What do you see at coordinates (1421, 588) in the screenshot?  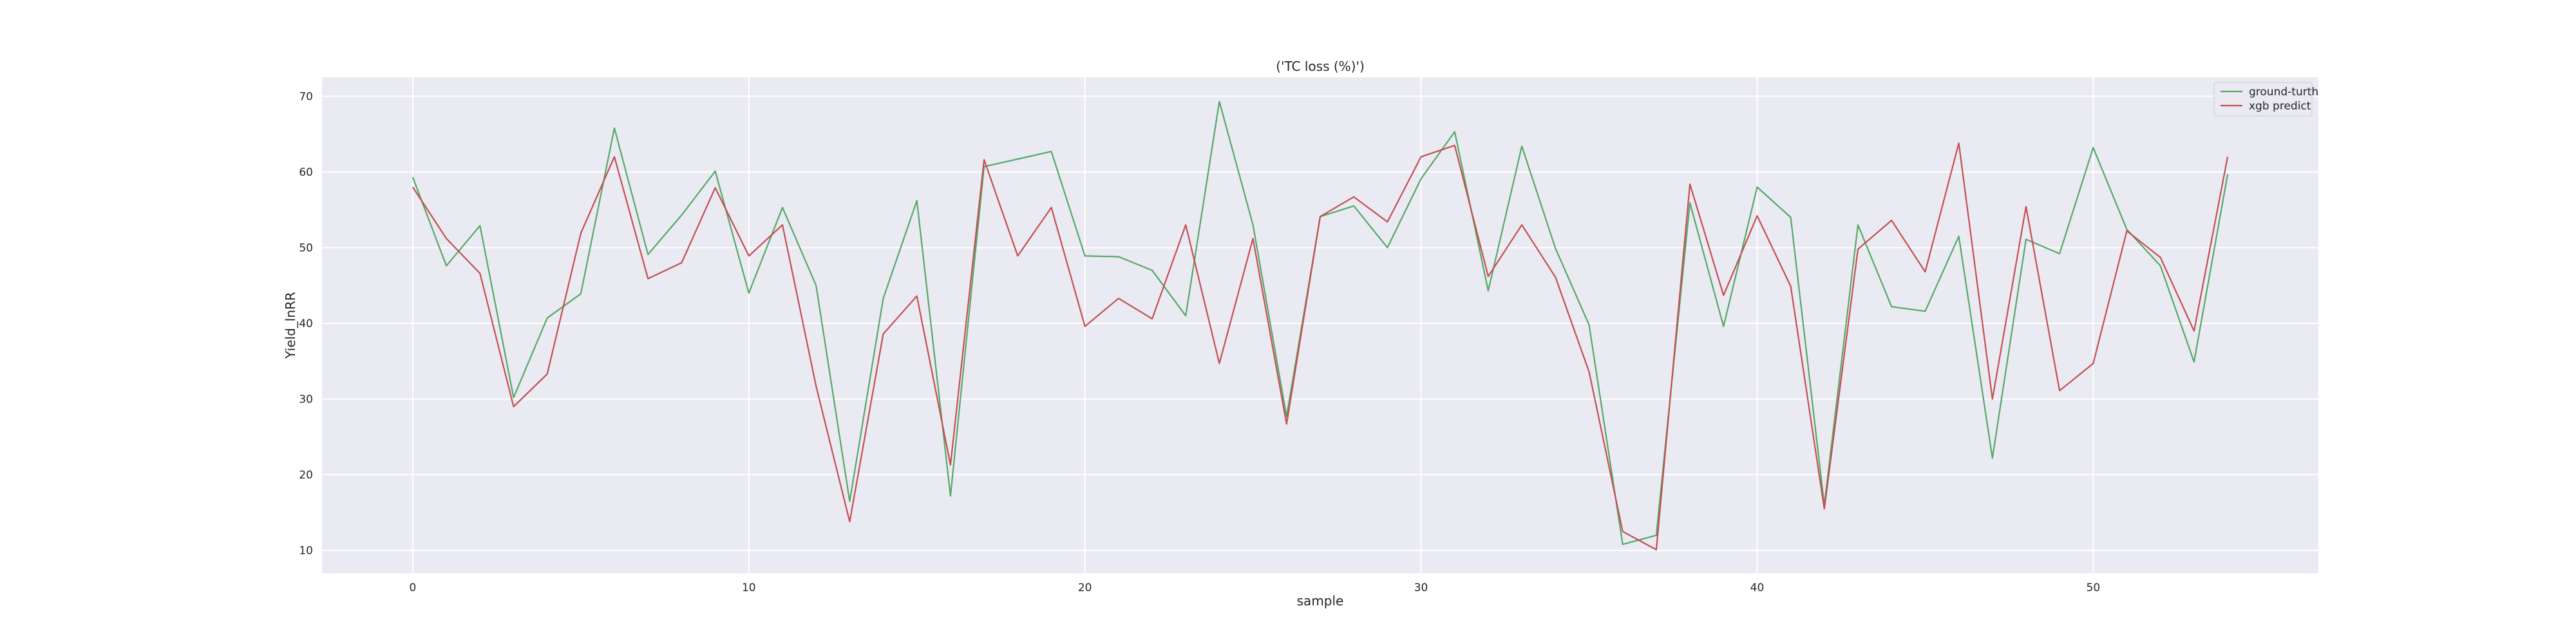 I see `x-tick-label: 30` at bounding box center [1421, 588].